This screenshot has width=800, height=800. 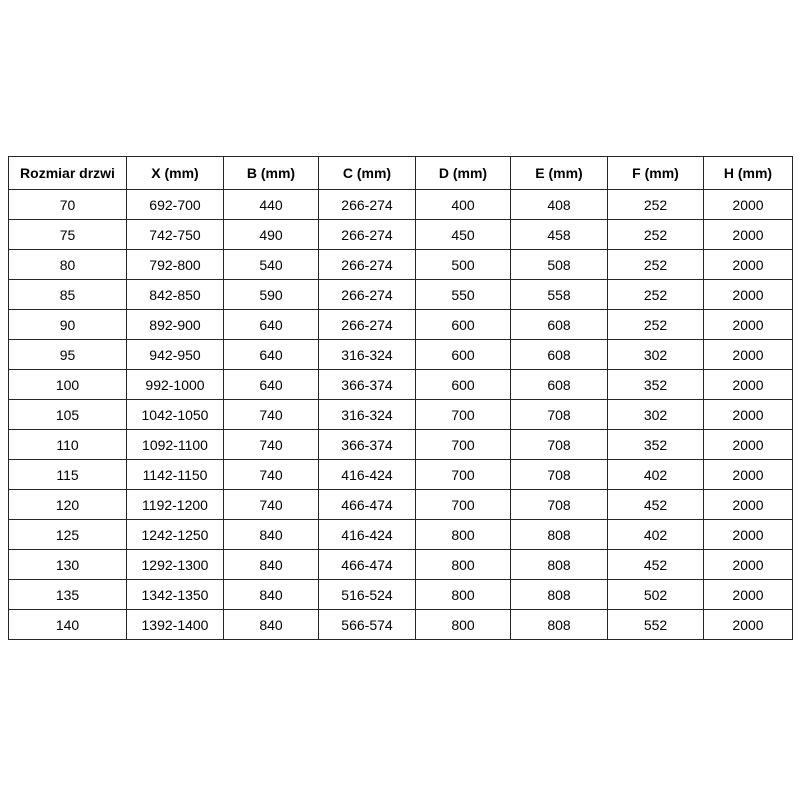 I want to click on table-cell: 516-524, so click(x=367, y=594).